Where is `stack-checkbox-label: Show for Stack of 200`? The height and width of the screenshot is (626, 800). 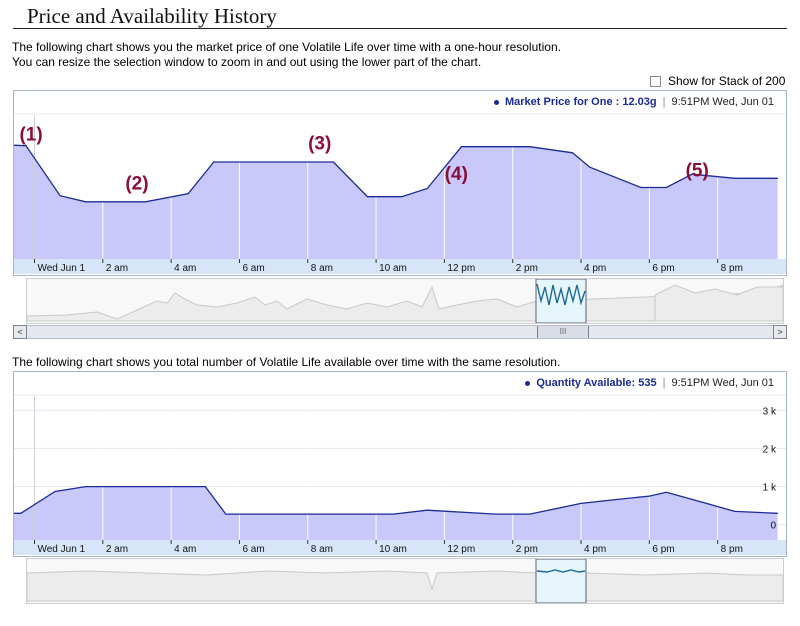 stack-checkbox-label: Show for Stack of 200 is located at coordinates (727, 81).